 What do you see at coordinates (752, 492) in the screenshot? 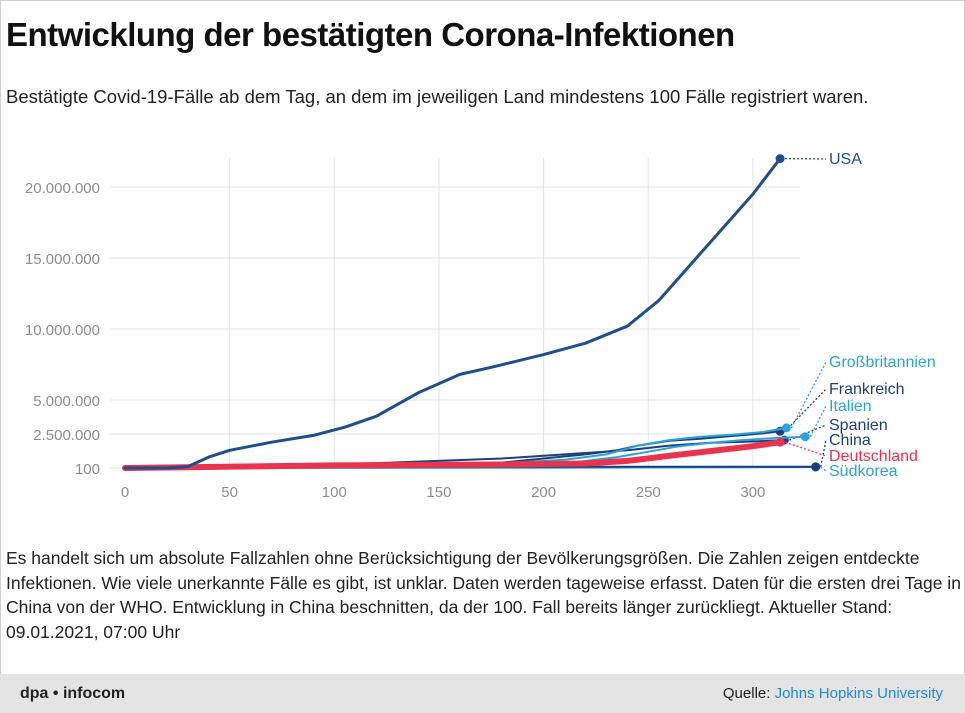
I see `x-tick-label: 300` at bounding box center [752, 492].